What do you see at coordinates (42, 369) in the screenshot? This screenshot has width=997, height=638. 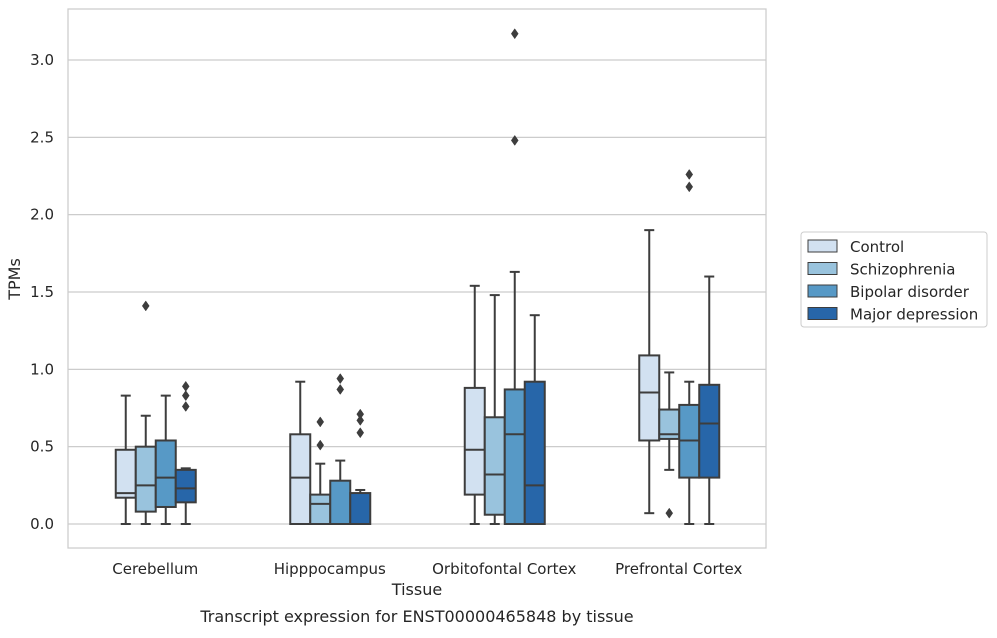 I see `y-tick-label: 1.0` at bounding box center [42, 369].